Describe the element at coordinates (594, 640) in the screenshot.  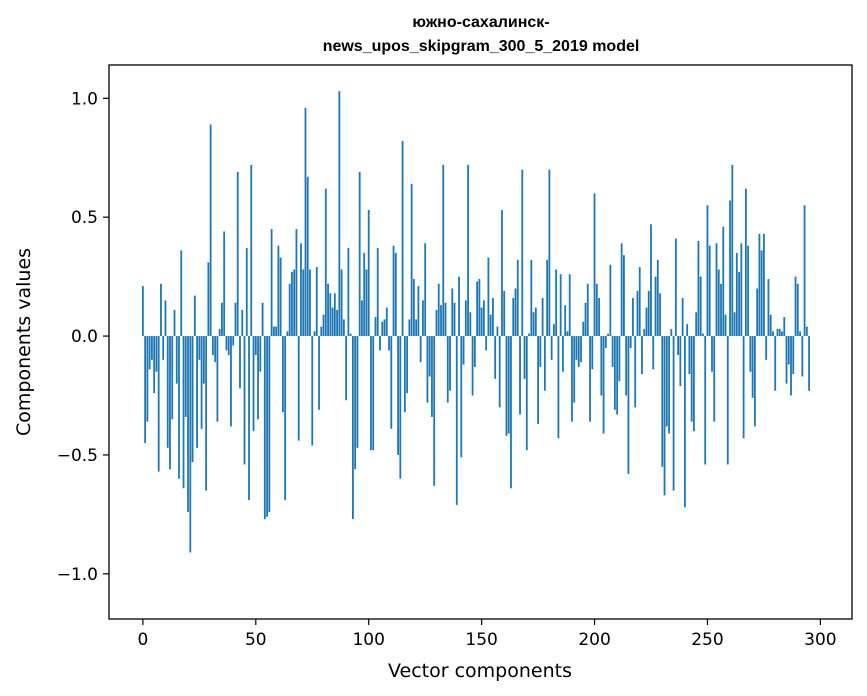
I see `x-tick-label: 200` at that location.